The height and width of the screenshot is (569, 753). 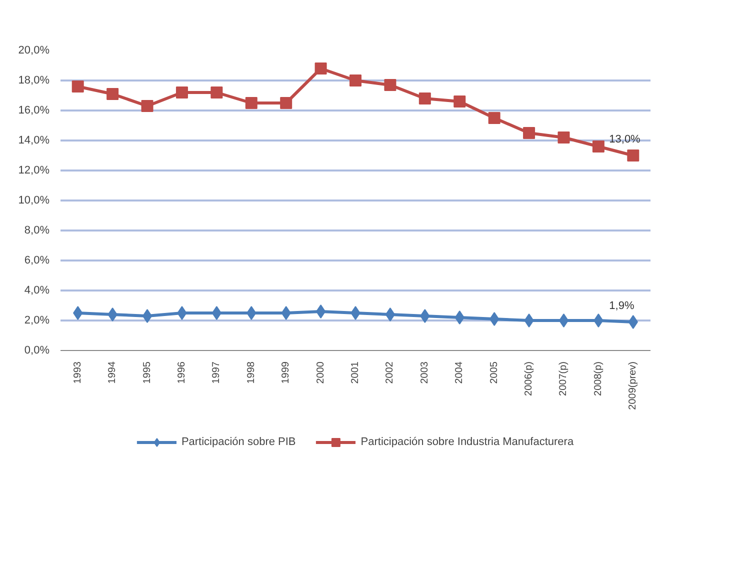 I want to click on y-tick-label: 10,0%, so click(x=34, y=200).